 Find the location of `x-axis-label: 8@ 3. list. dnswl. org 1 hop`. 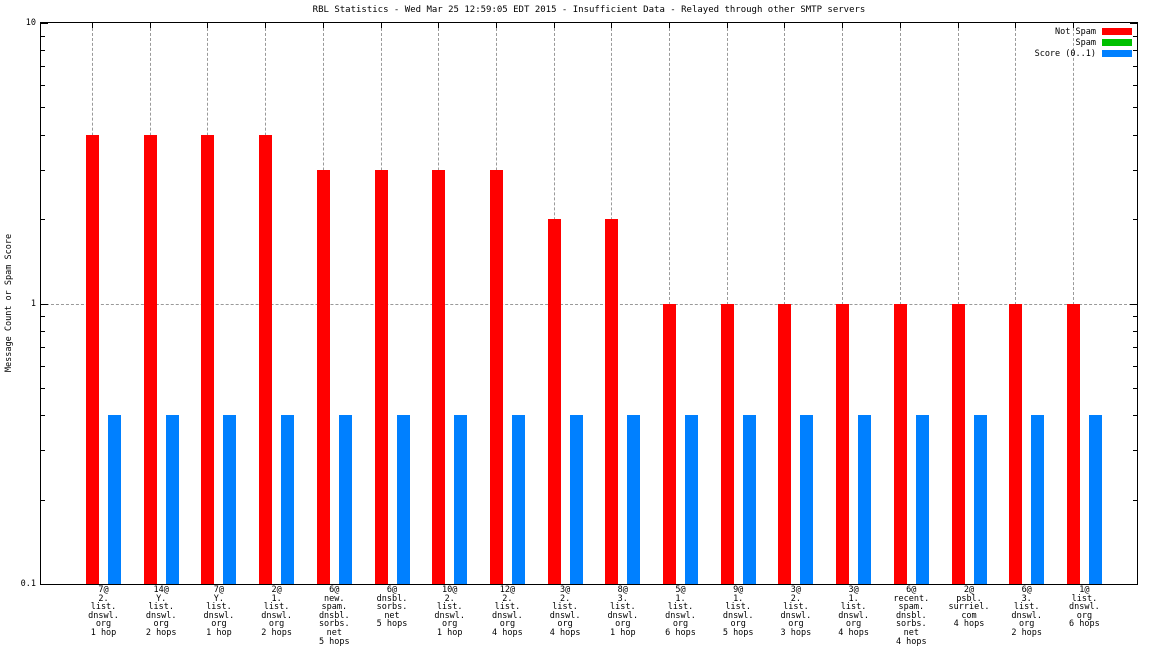

x-axis-label: 8@ 3. list. dnswl. org 1 hop is located at coordinates (623, 611).